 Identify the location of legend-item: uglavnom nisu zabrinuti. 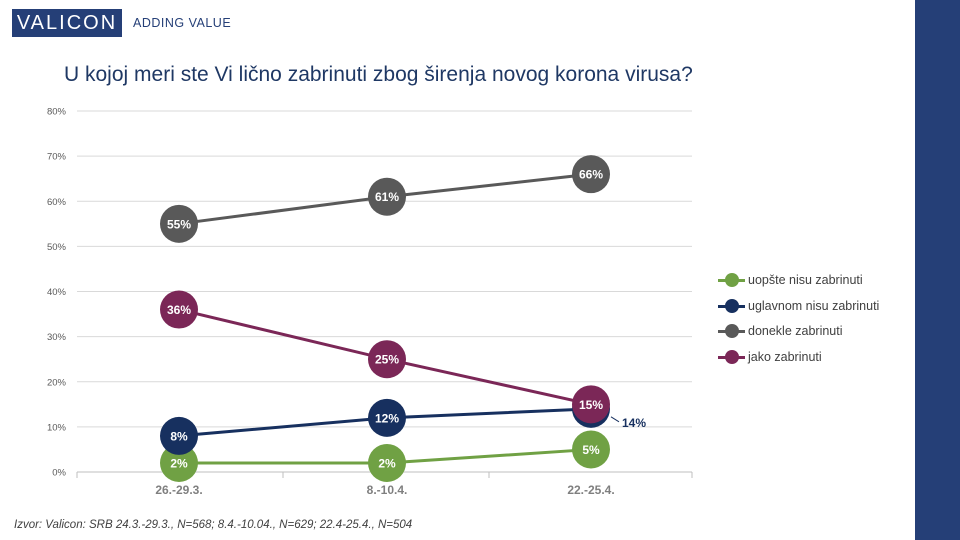
(798, 306).